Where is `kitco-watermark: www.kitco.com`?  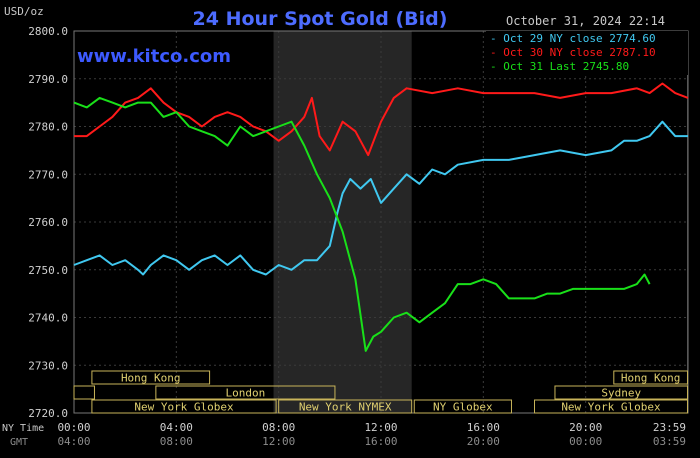 kitco-watermark: www.kitco.com is located at coordinates (154, 56).